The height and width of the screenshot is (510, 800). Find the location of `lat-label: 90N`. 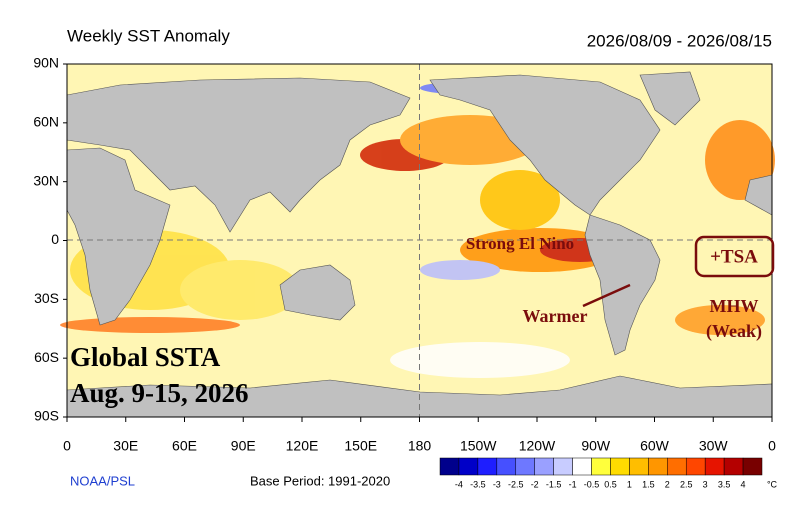

lat-label: 90N is located at coordinates (46, 63).